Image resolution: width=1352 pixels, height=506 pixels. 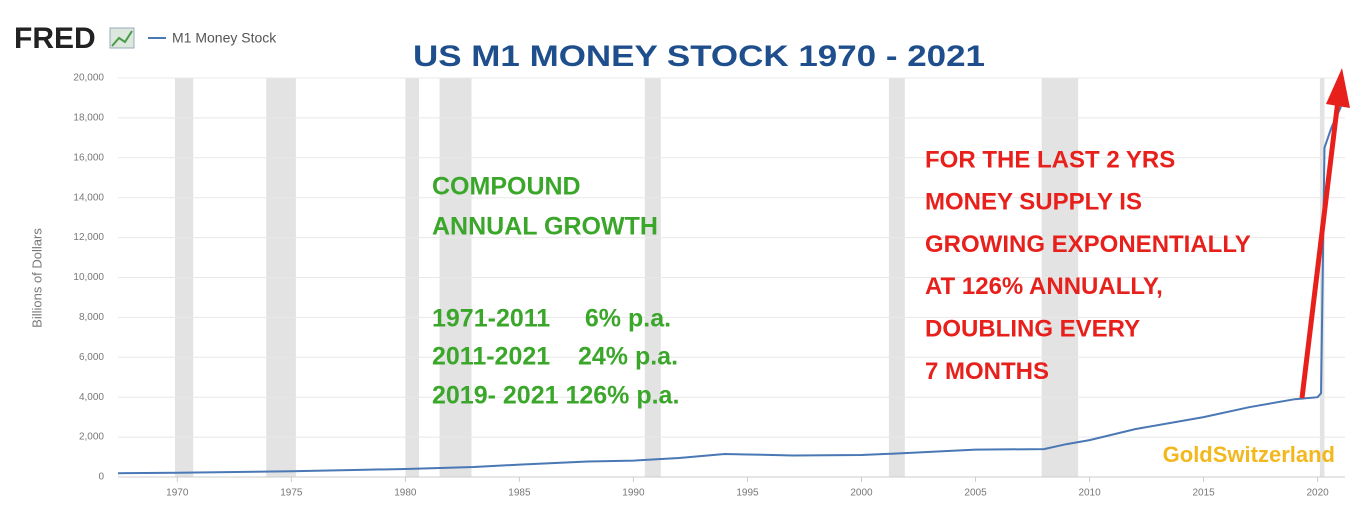 What do you see at coordinates (91, 437) in the screenshot?
I see `y-tick-label: 2,000` at bounding box center [91, 437].